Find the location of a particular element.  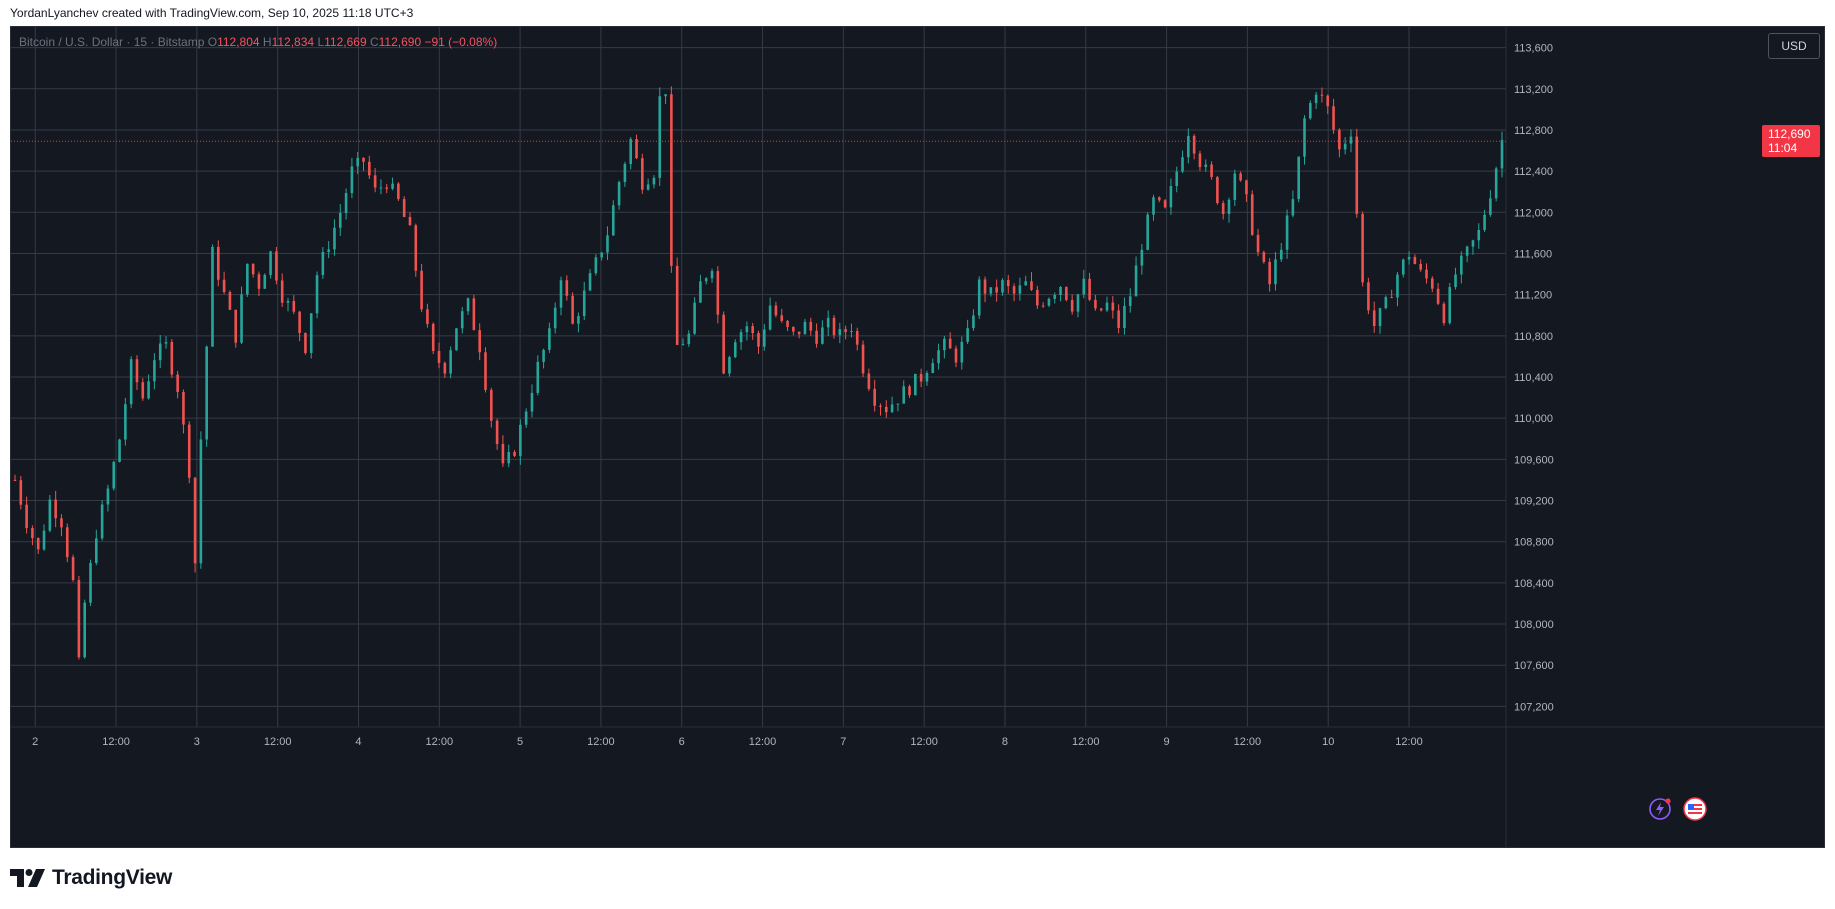

y-tick-label: 112,800 is located at coordinates (1533, 131).